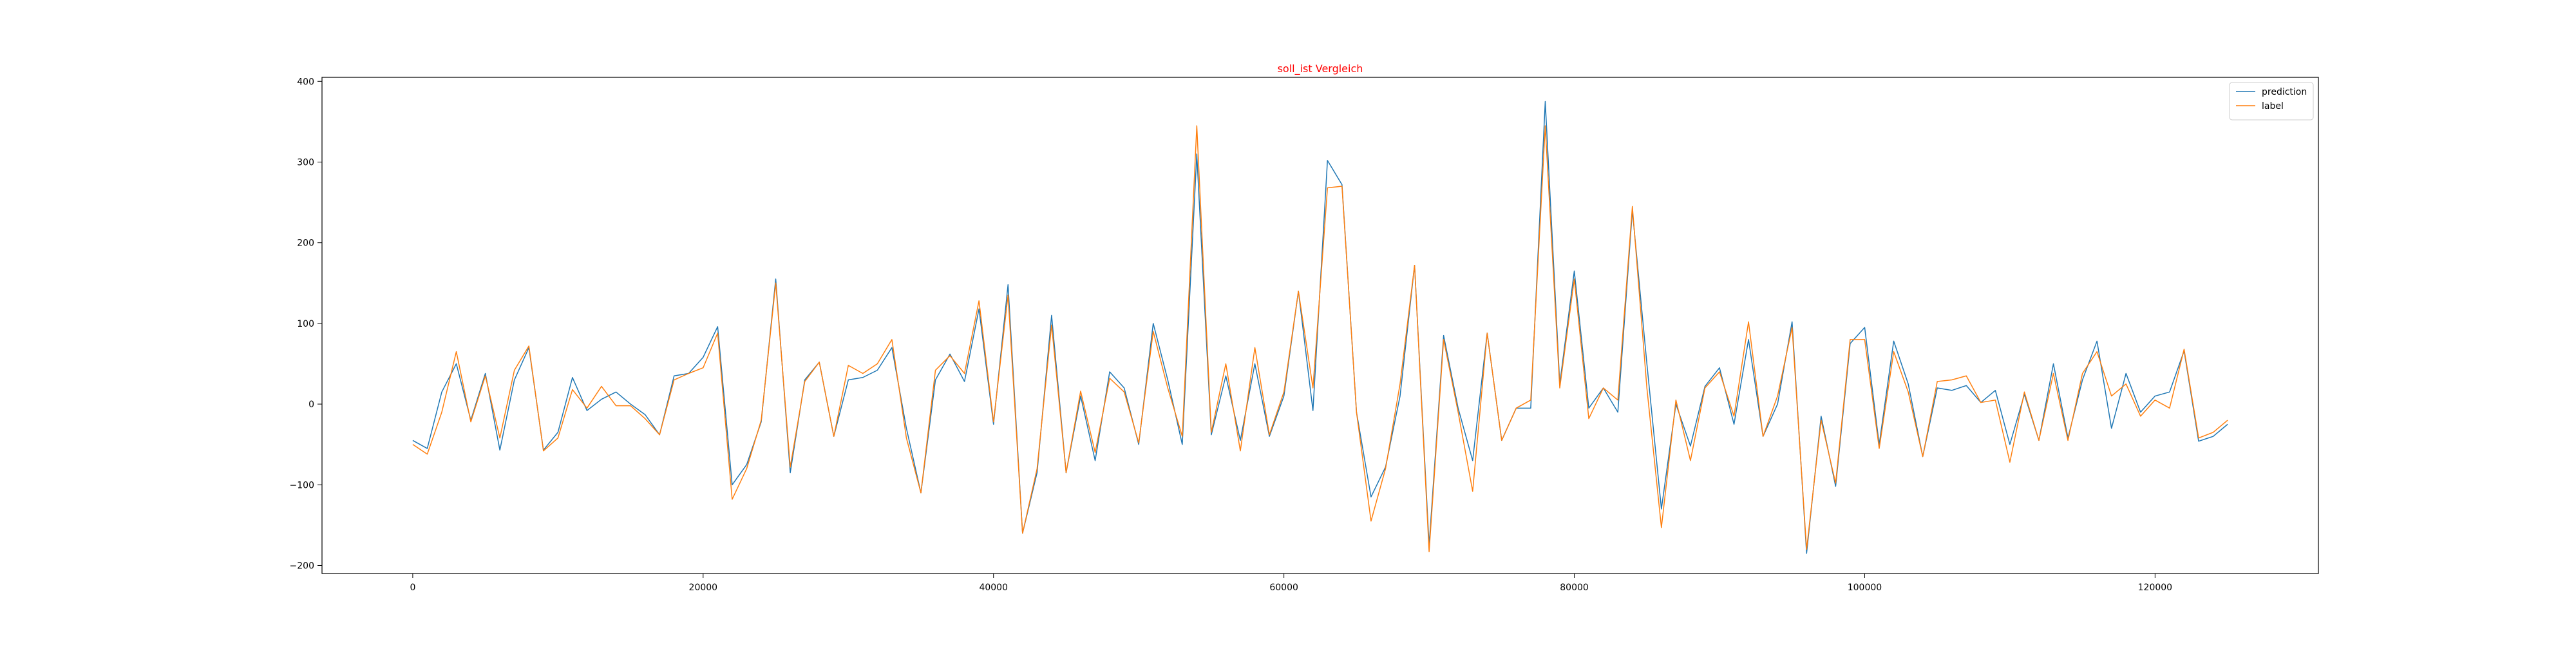 This screenshot has height=647, width=2576. Describe the element at coordinates (2284, 92) in the screenshot. I see `legend-label-prediction: prediction` at that location.